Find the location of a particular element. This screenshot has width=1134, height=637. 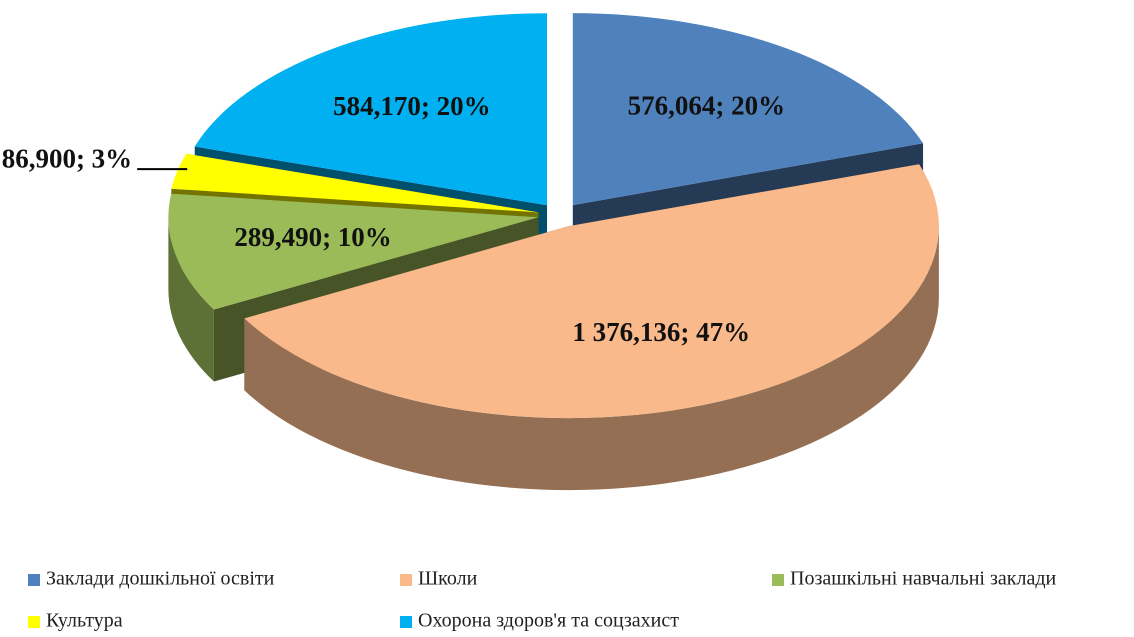

slice-wall is located at coordinates (191, 299).